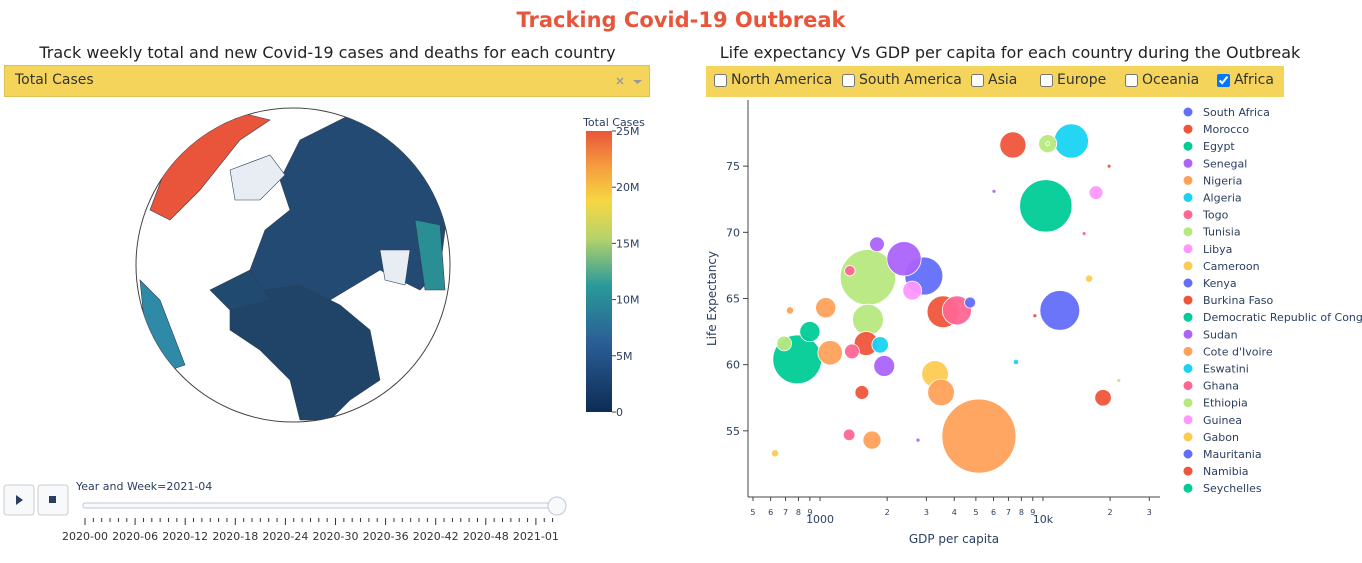 The width and height of the screenshot is (1362, 563). What do you see at coordinates (1221, 386) in the screenshot?
I see `legend-label: Ghana` at bounding box center [1221, 386].